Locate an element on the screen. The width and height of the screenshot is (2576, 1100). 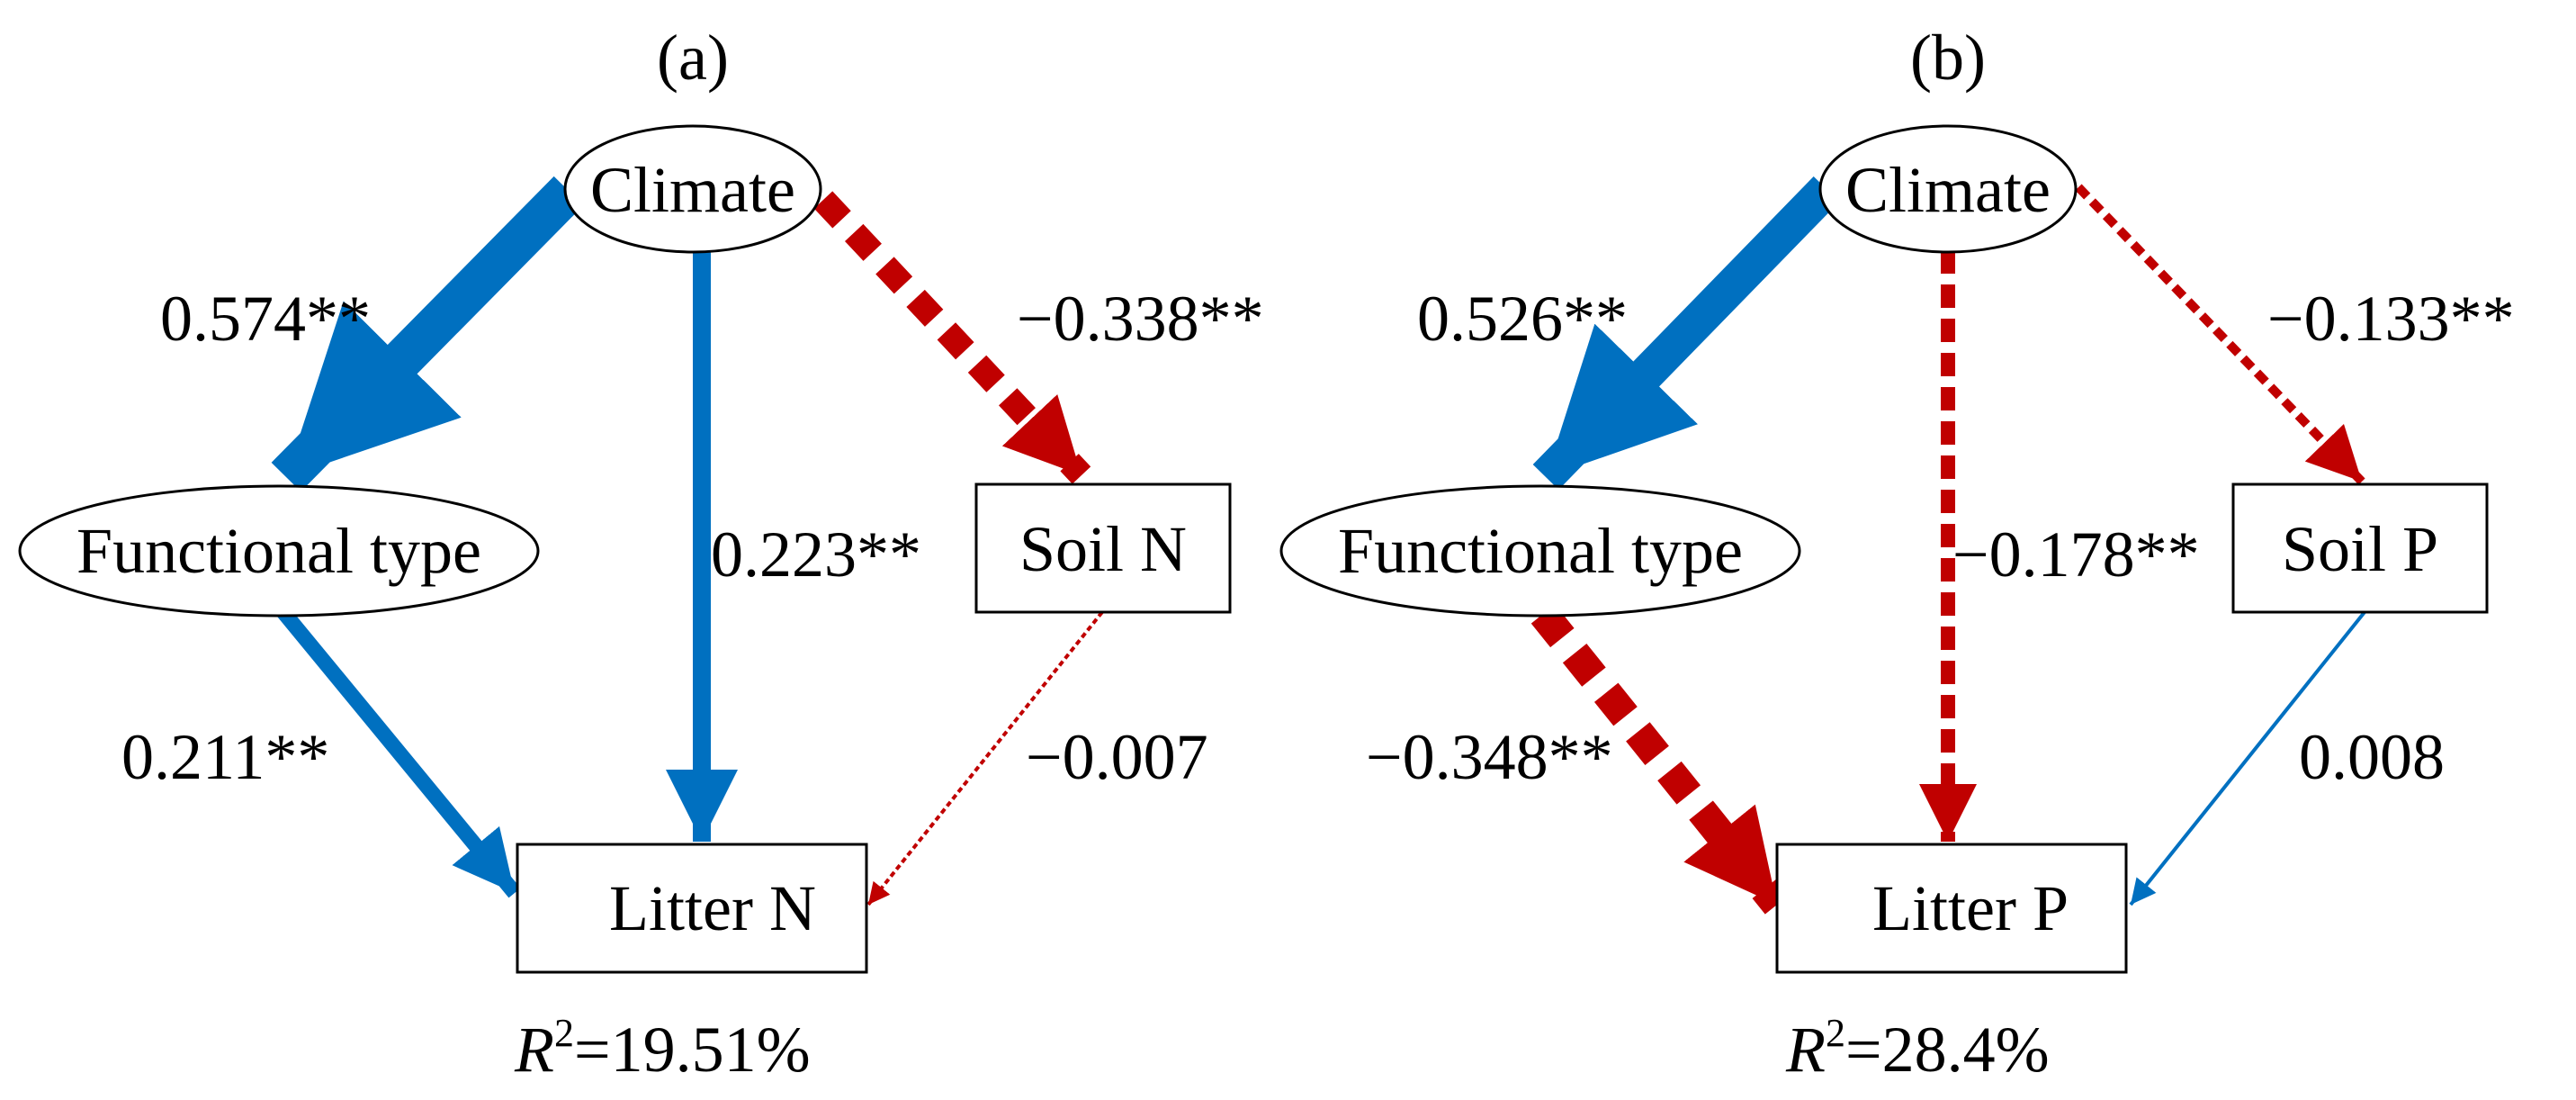
coef-climate-litter: −0.178** is located at coordinates (2076, 554).